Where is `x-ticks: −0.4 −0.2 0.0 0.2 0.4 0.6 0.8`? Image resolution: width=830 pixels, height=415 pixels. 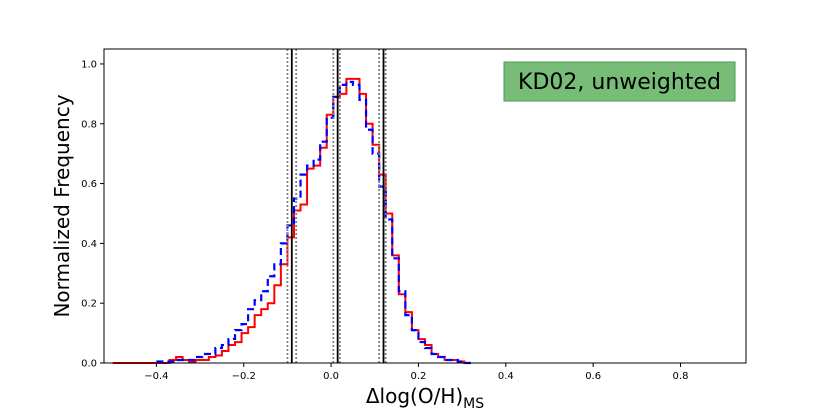 x-ticks: −0.4 −0.2 0.0 0.2 0.4 0.6 0.8 is located at coordinates (416, 372).